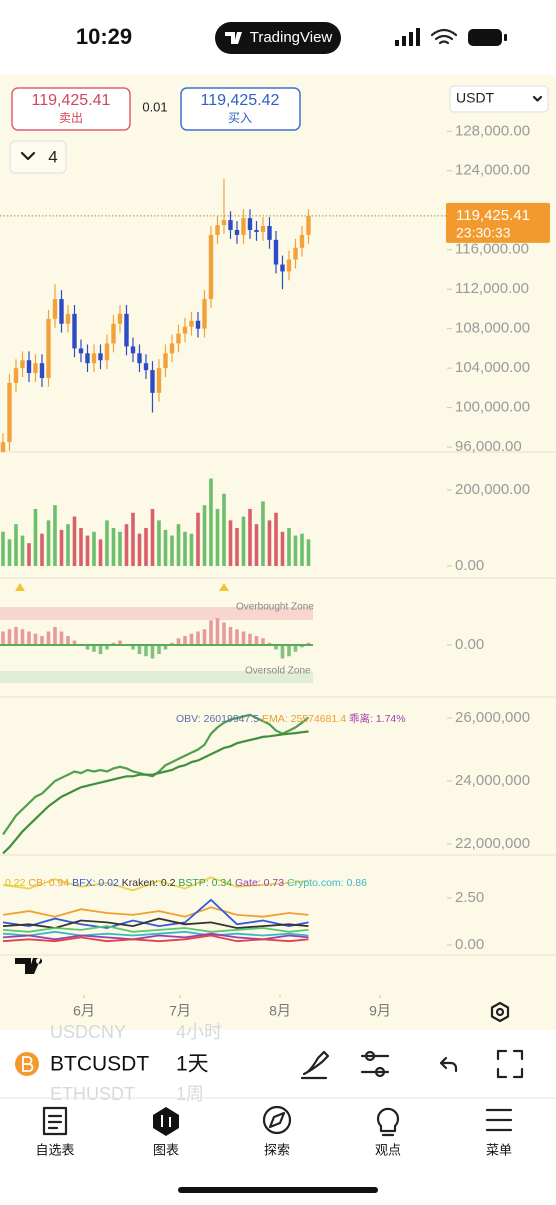 The image size is (556, 1205). What do you see at coordinates (28, 1064) in the screenshot?
I see `btc-glyph` at bounding box center [28, 1064].